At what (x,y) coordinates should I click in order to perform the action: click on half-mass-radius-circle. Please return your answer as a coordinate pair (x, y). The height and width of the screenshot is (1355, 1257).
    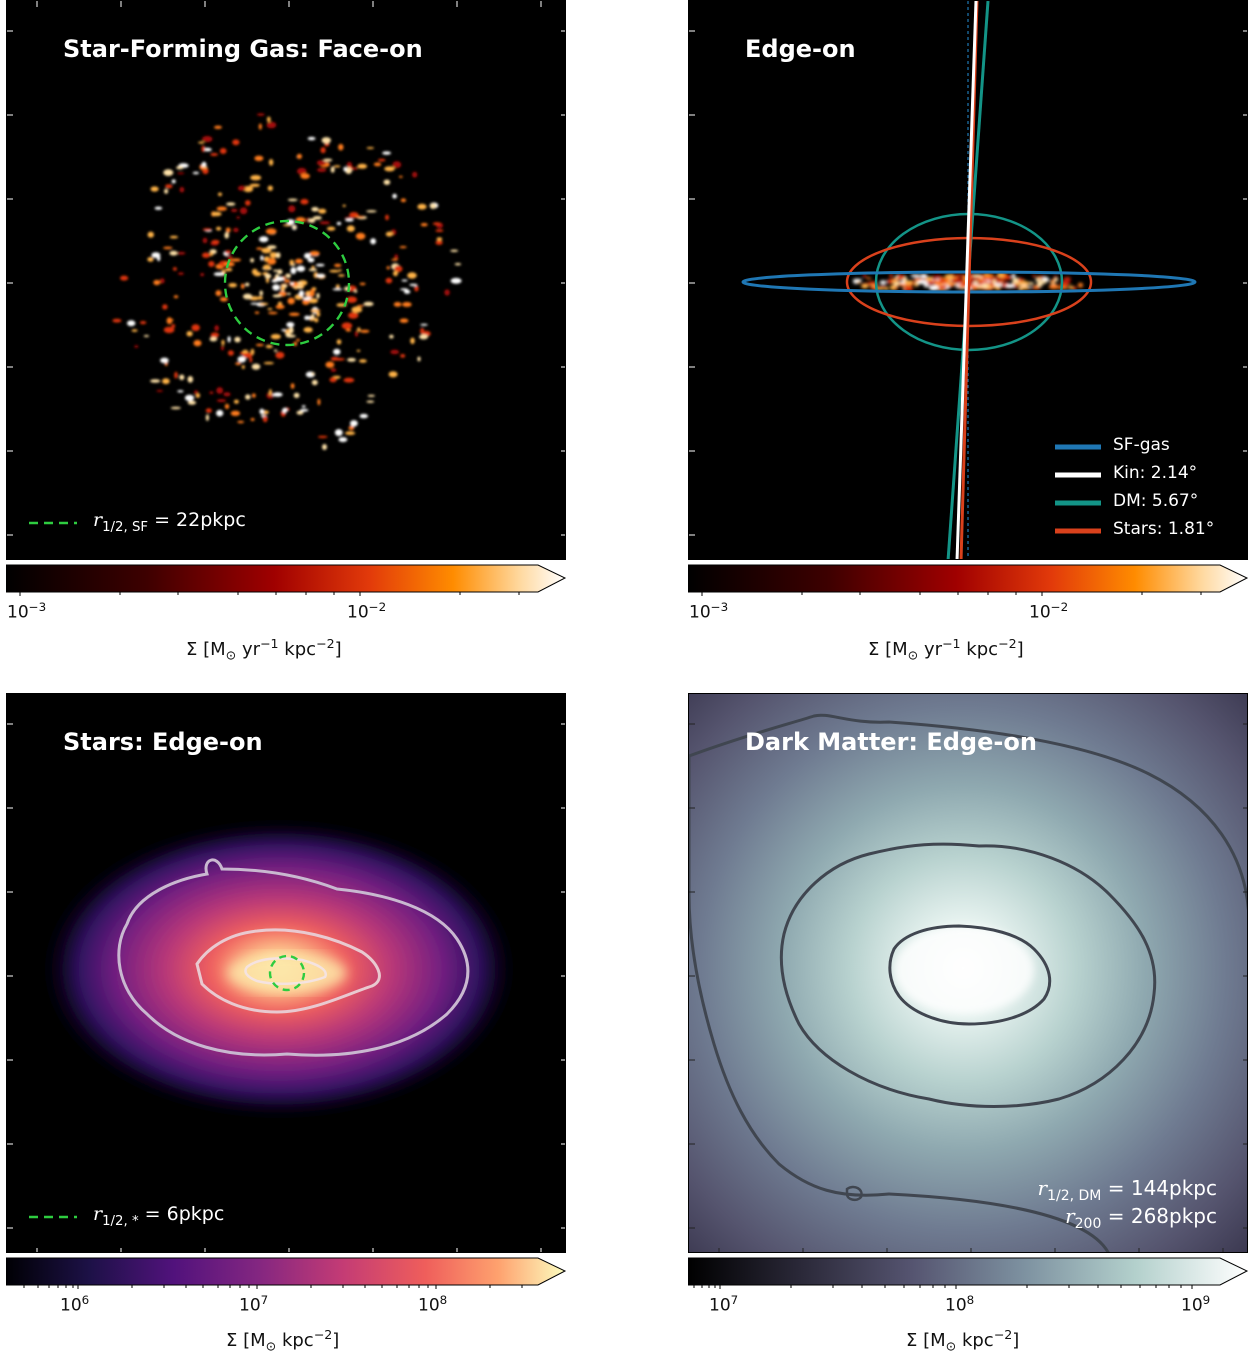
    Looking at the image, I should click on (287, 973).